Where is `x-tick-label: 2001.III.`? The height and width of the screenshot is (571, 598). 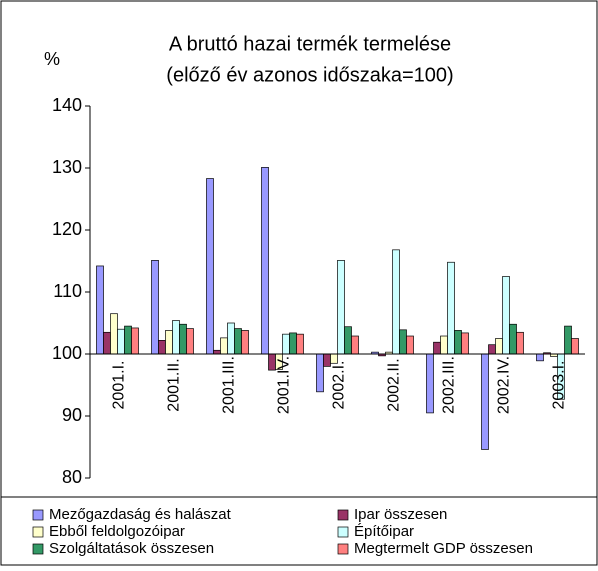
x-tick-label: 2001.III. is located at coordinates (229, 385).